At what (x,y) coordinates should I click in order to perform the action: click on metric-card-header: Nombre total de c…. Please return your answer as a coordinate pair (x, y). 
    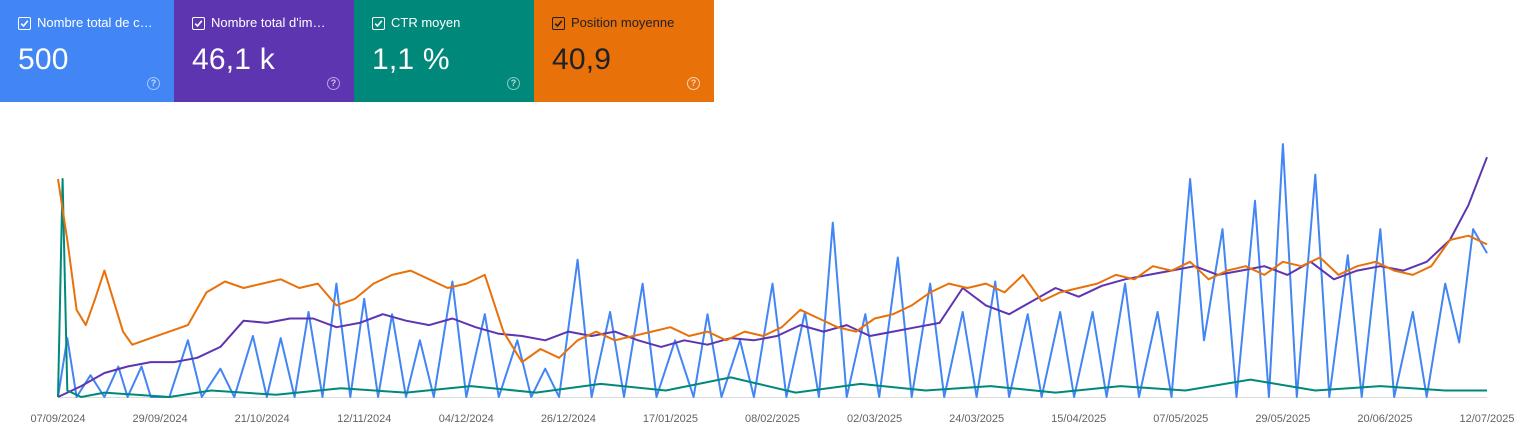
    Looking at the image, I should click on (96, 23).